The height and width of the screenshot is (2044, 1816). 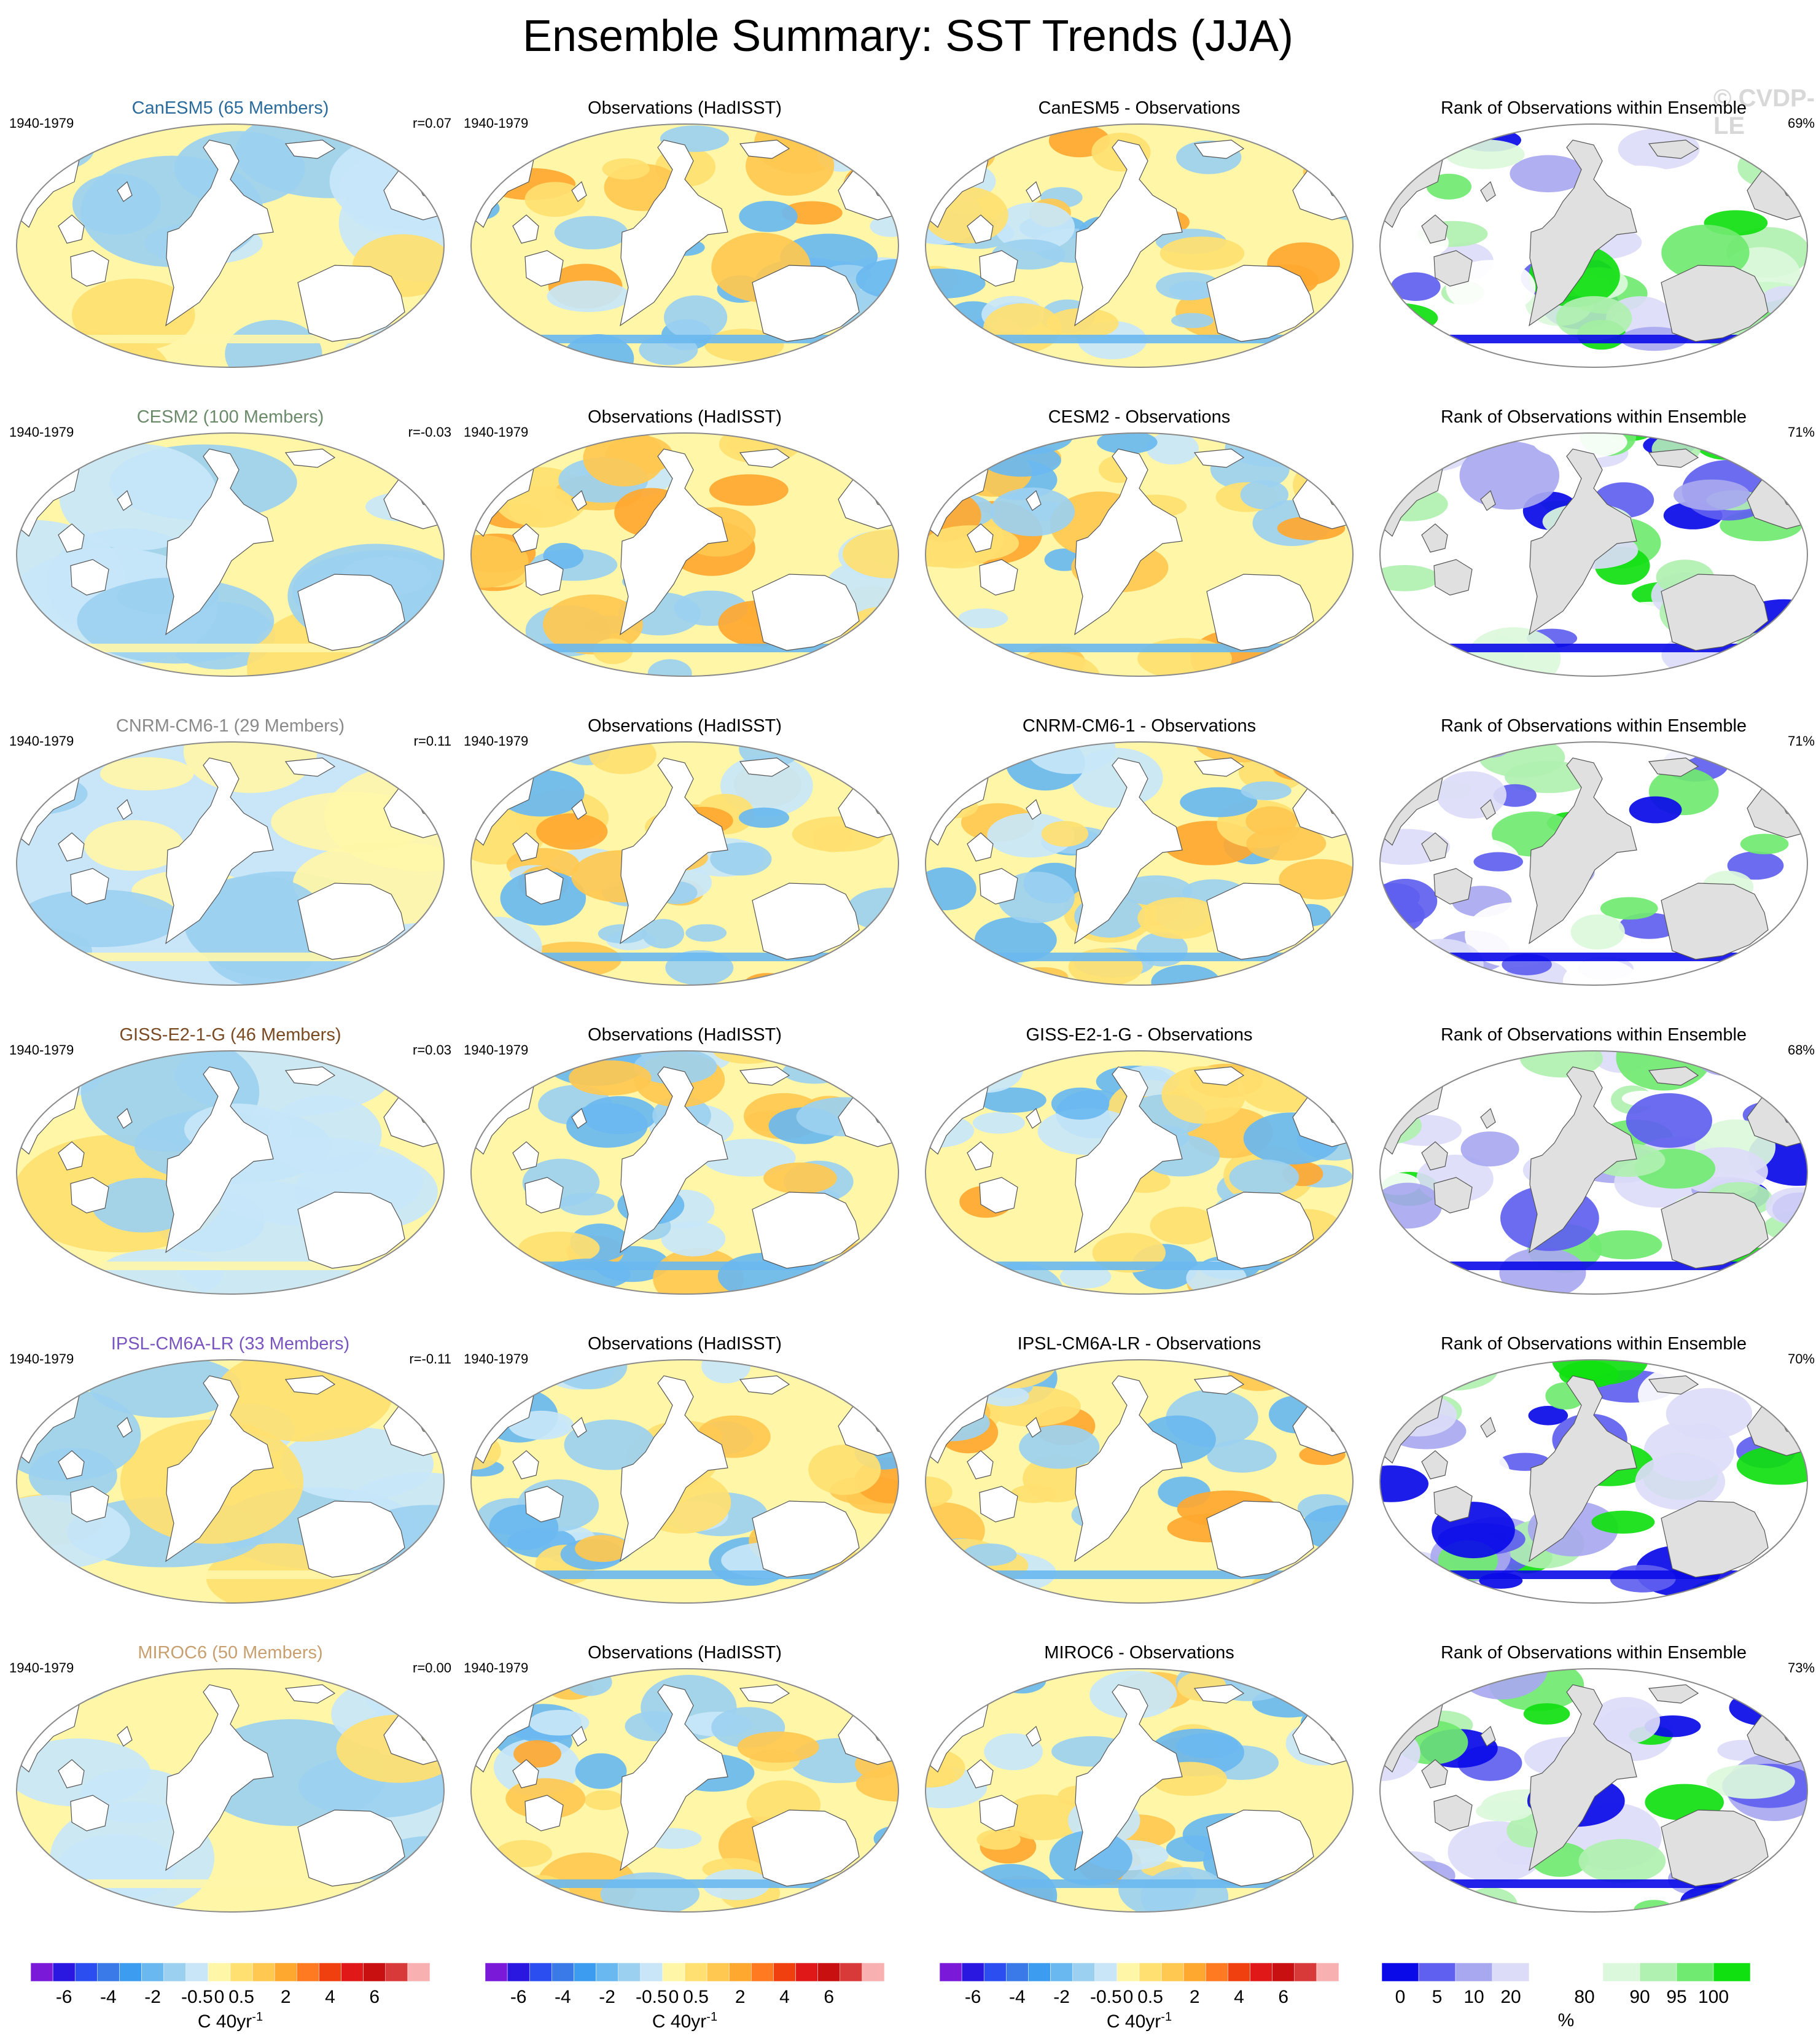 I want to click on panel-title: IPSL-CM6A-LR - Observations, so click(x=1139, y=1344).